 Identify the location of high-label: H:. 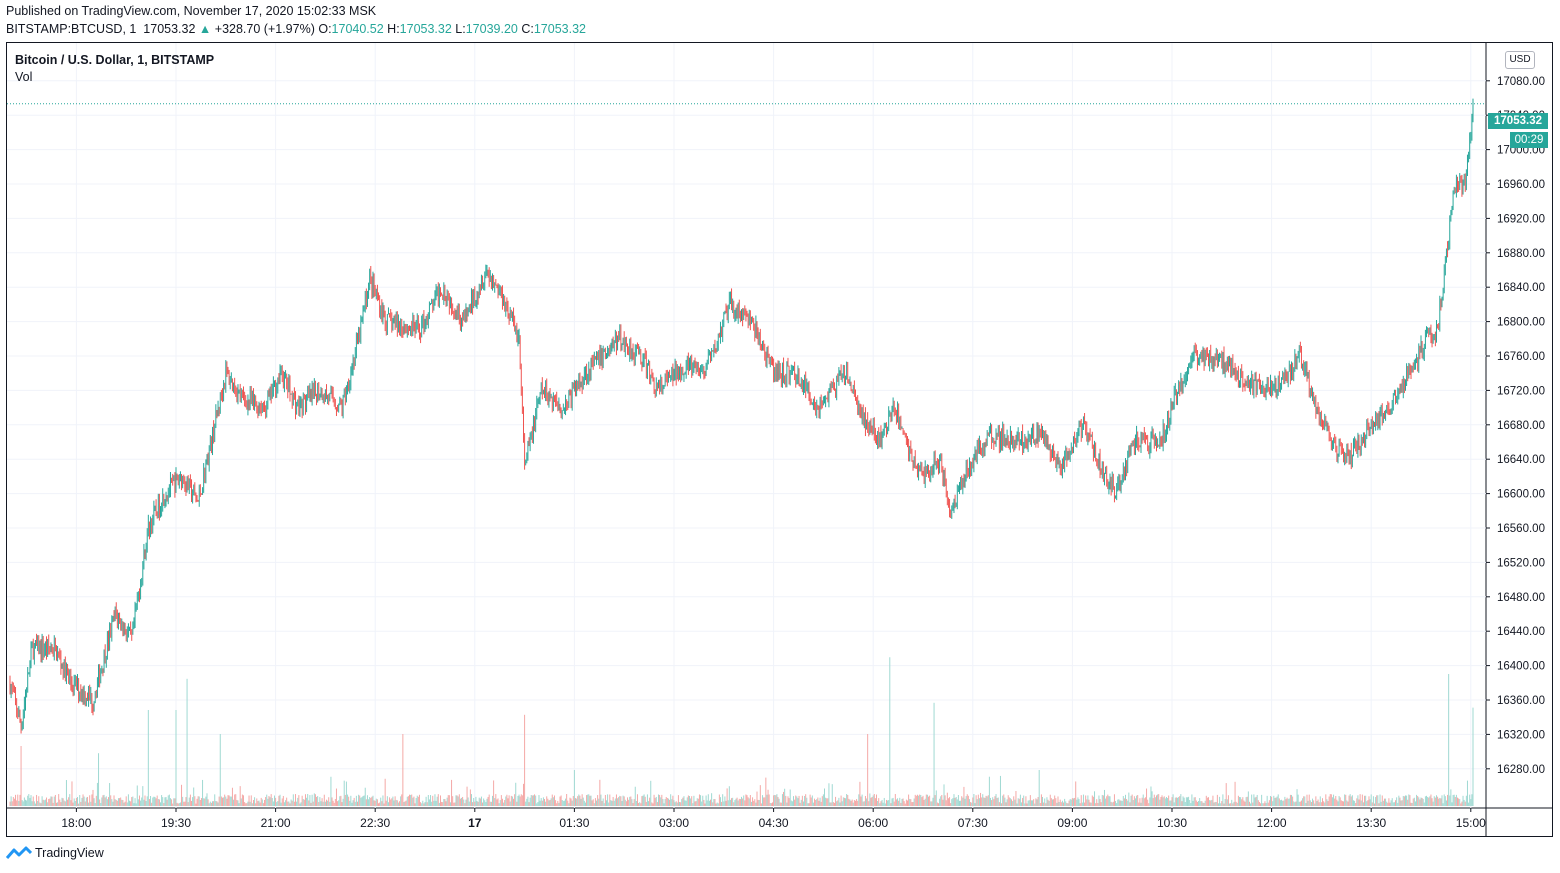
(393, 29).